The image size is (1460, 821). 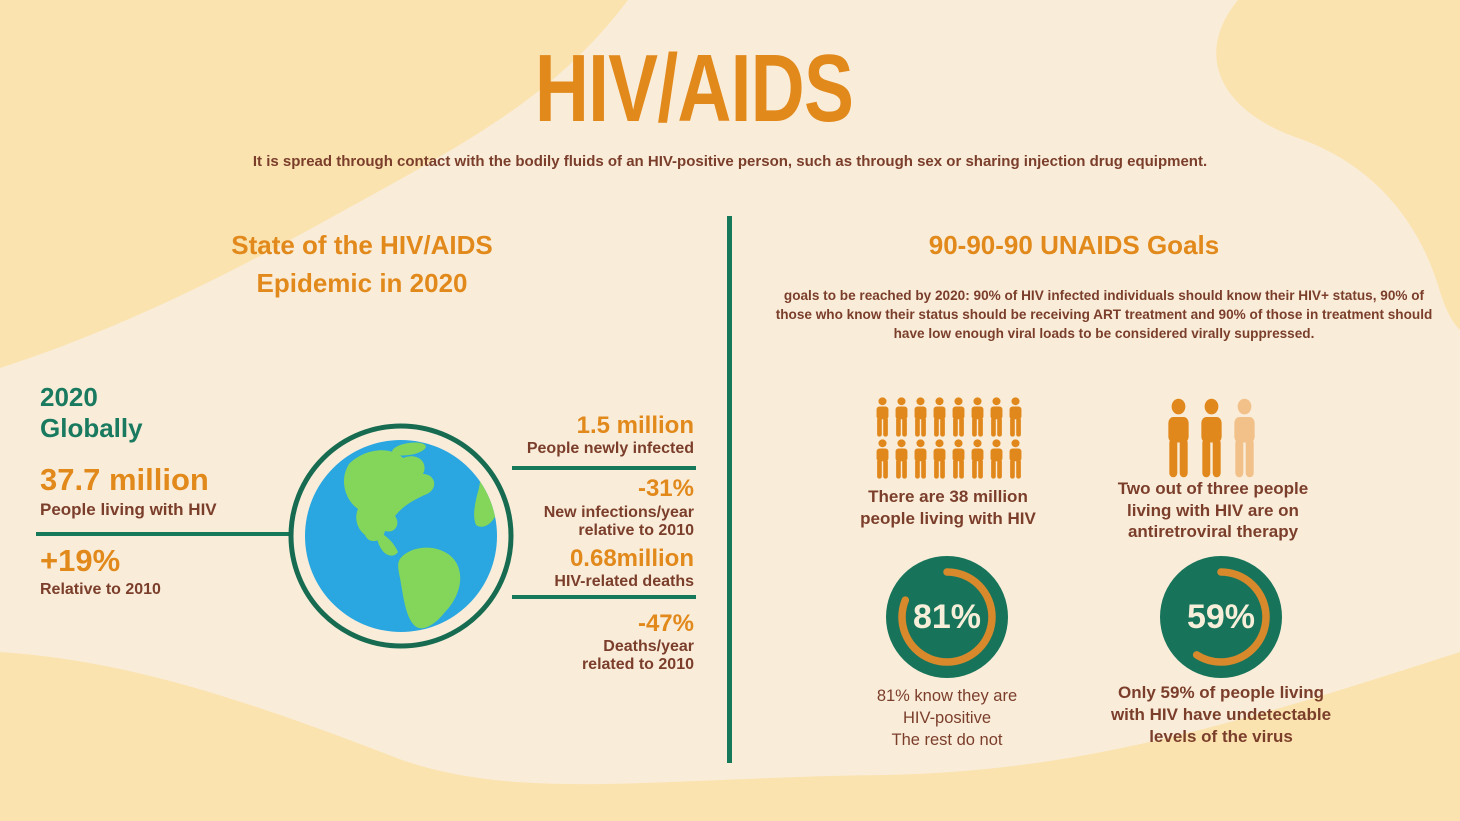 I want to click on stat-newly-infected-label: People newly infected, so click(x=610, y=448).